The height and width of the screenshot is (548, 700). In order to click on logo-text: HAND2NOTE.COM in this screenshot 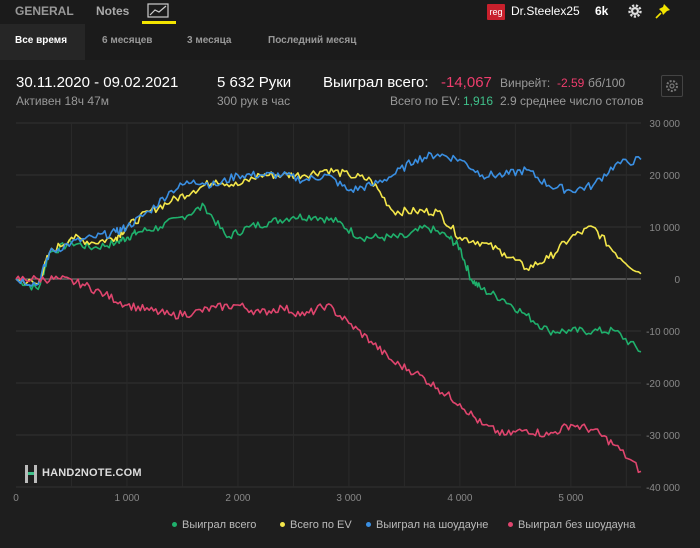, I will do `click(92, 473)`.